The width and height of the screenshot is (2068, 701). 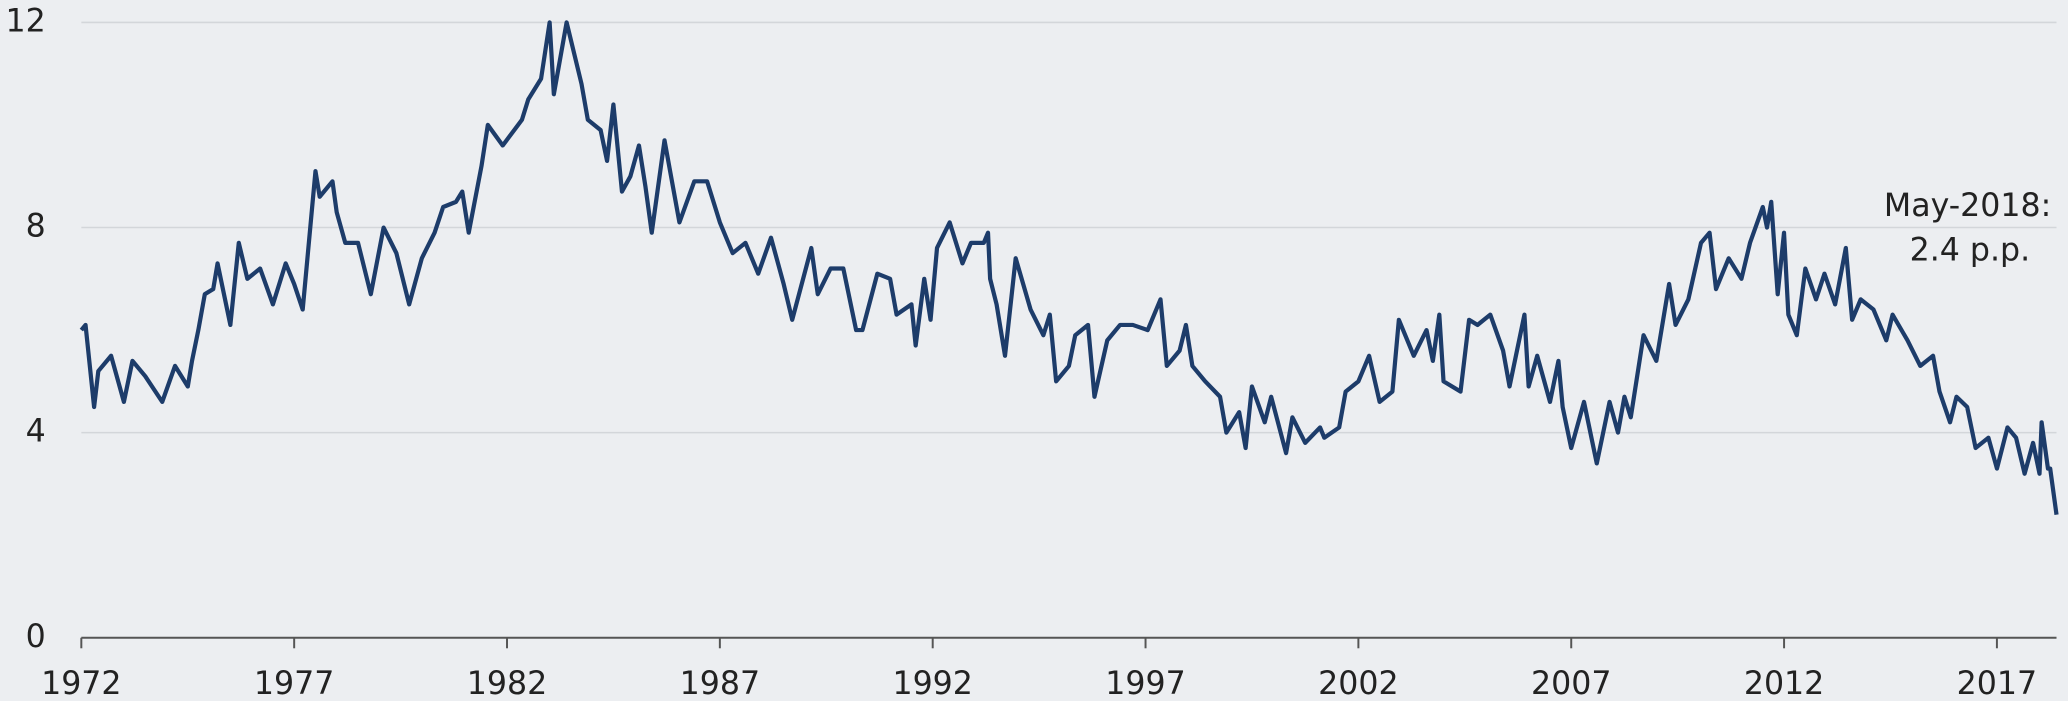 What do you see at coordinates (932, 683) in the screenshot?
I see `x-tick-label: 1992` at bounding box center [932, 683].